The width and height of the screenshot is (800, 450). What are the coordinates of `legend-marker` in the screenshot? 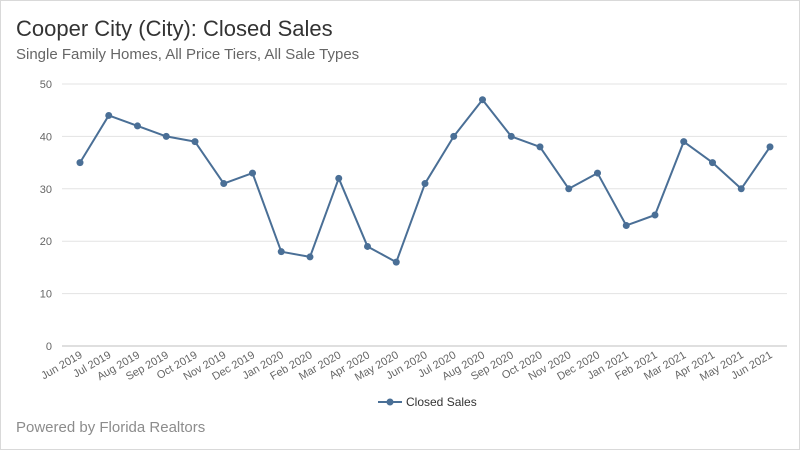 It's located at (390, 402).